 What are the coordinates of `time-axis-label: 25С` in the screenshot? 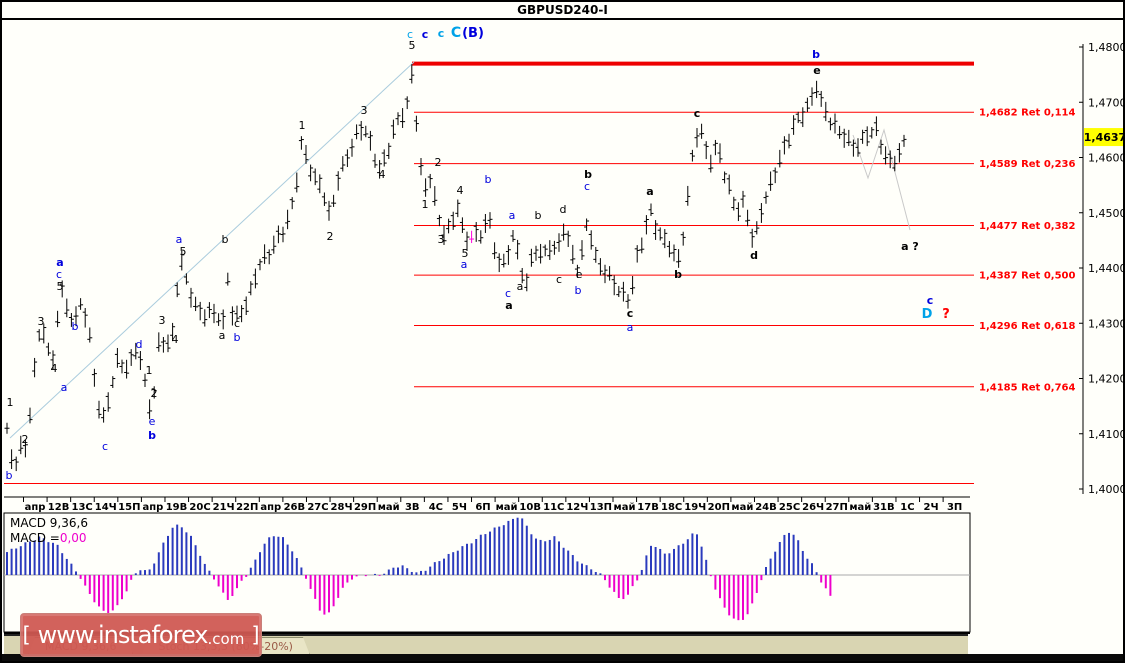 It's located at (789, 507).